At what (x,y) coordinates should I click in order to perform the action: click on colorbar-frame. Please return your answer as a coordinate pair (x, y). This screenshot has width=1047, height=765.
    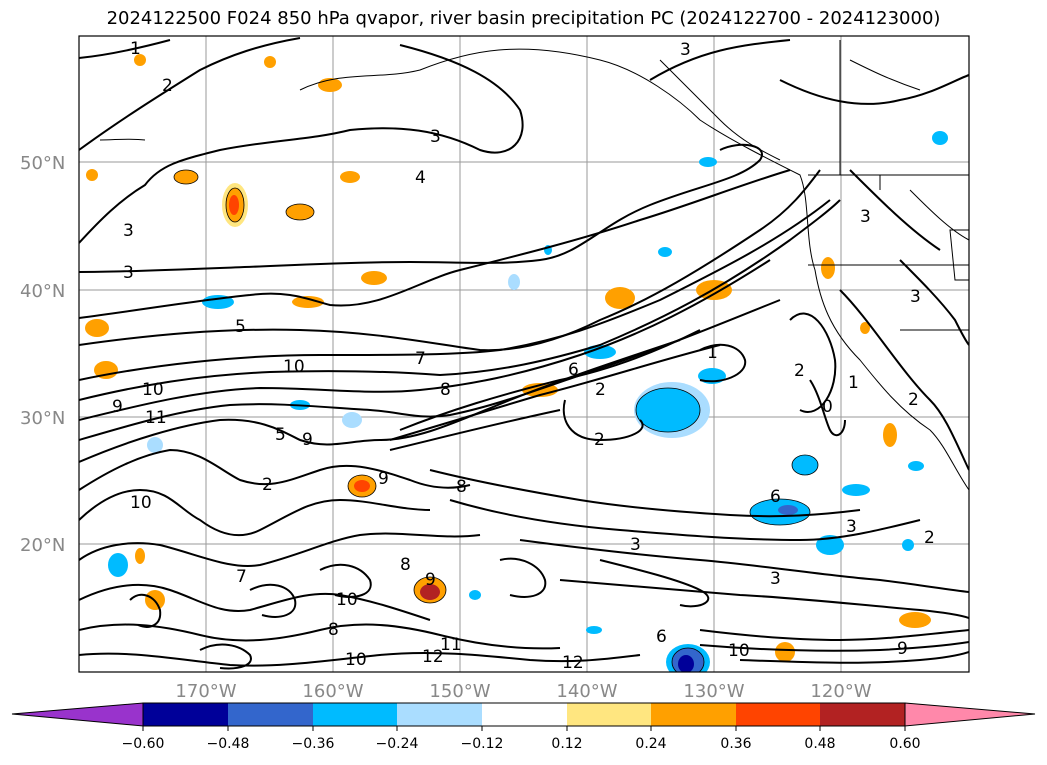
    Looking at the image, I should click on (524, 714).